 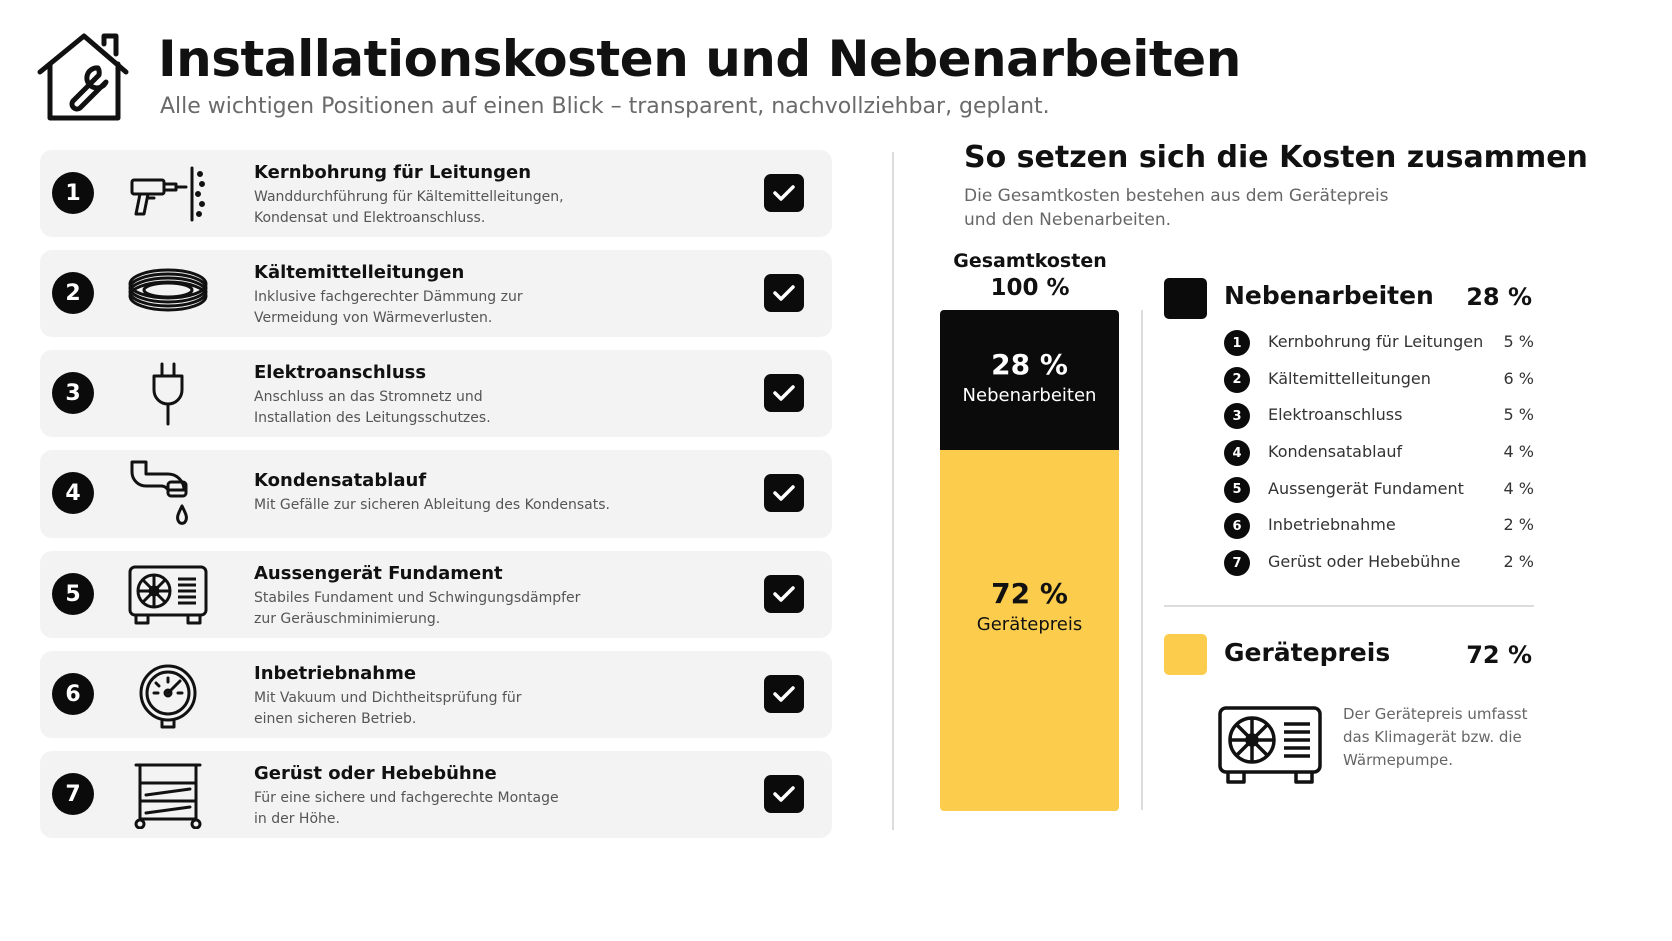 I want to click on segment-name-label: Gerätepreis, so click(x=1029, y=624).